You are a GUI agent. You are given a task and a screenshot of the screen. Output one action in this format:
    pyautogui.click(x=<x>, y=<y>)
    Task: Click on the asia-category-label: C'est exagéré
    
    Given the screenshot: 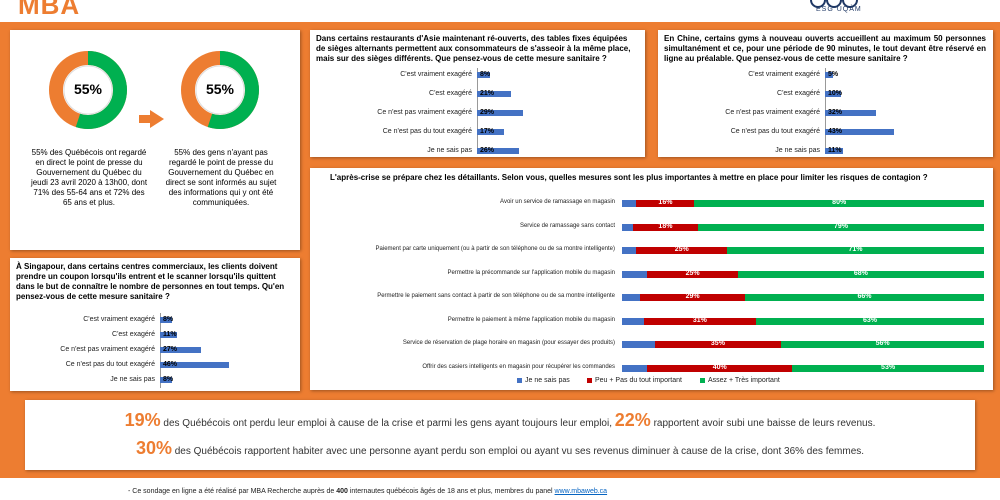 What is the action you would take?
    pyautogui.click(x=450, y=93)
    